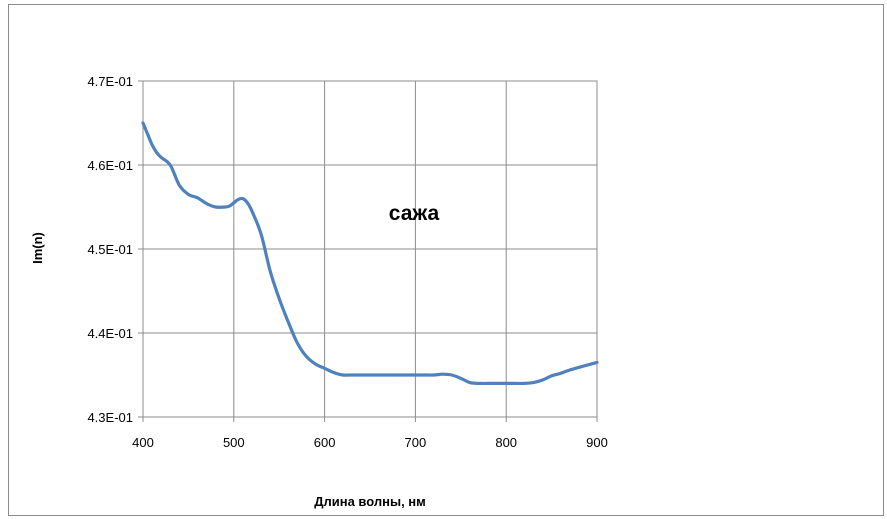  What do you see at coordinates (110, 249) in the screenshot?
I see `y-tick-label: 4.5E-01` at bounding box center [110, 249].